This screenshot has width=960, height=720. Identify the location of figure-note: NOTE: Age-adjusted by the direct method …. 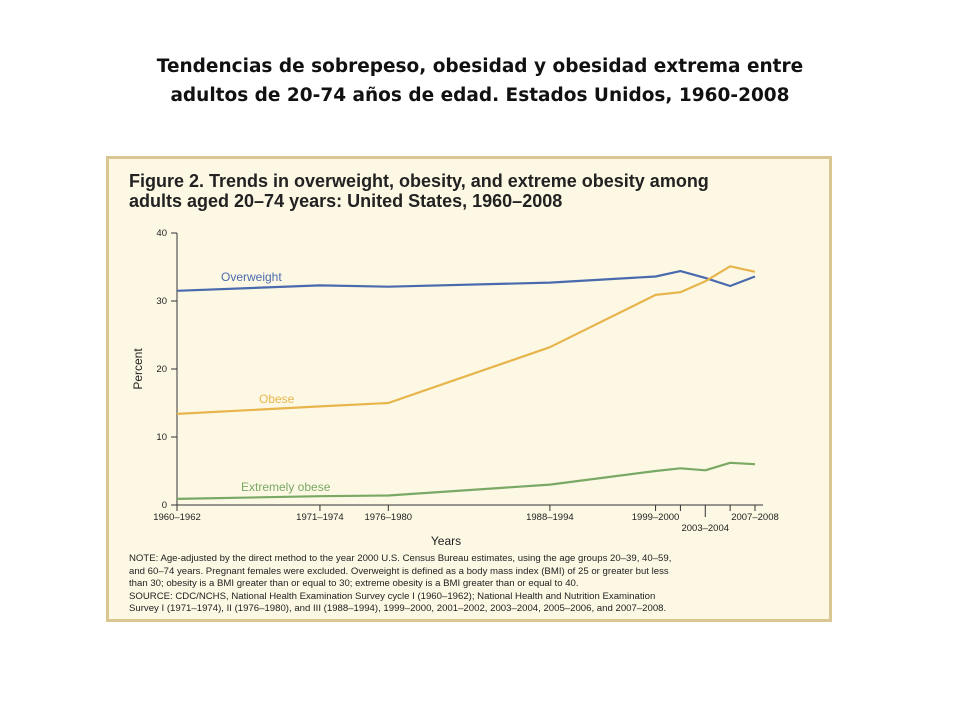
(474, 584).